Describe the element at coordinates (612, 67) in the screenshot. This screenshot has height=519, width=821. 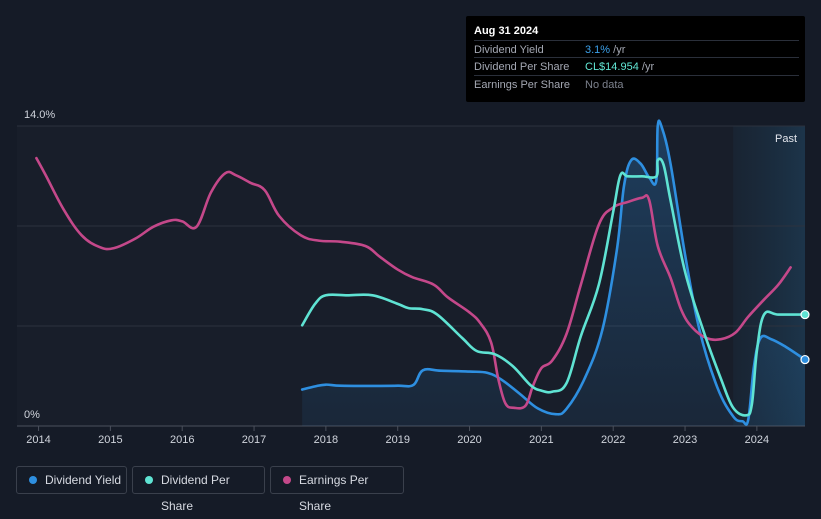
I see `tooltip-value-number: CL$14.954` at that location.